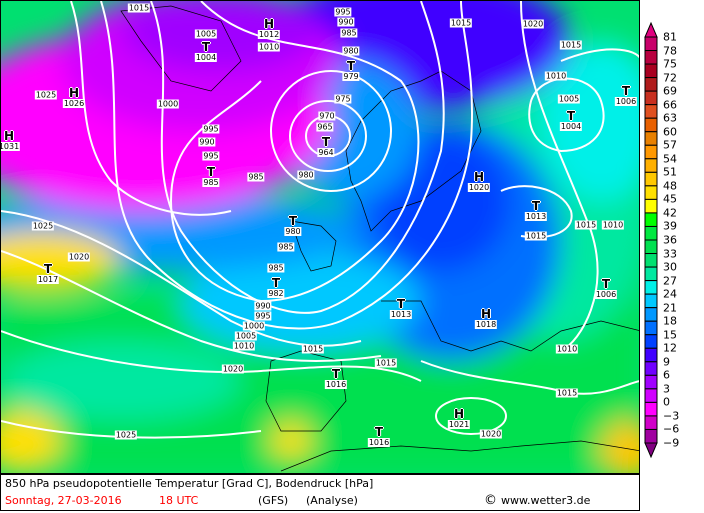 This screenshot has height=513, width=704. I want to click on pressure-center: H 1026, so click(74, 97).